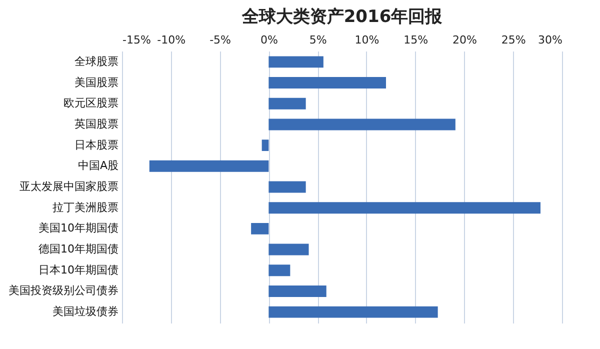 Image resolution: width=600 pixels, height=349 pixels. I want to click on y-tick-label: 英国股票, so click(96, 123).